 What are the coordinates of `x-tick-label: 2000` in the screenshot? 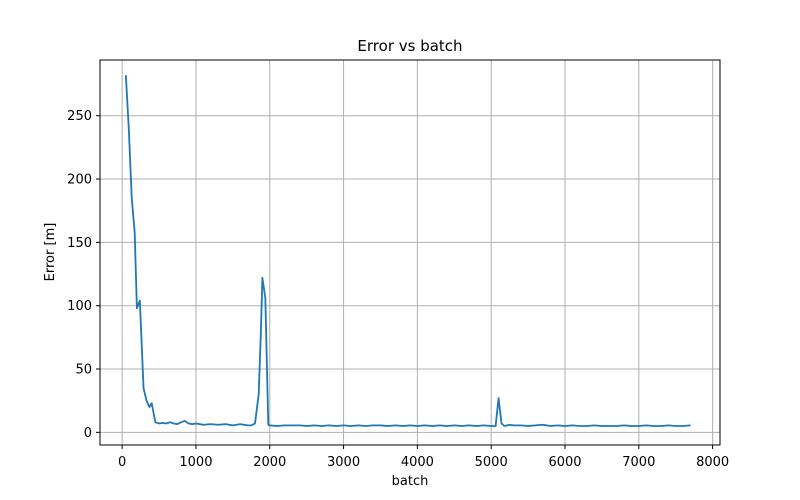 It's located at (269, 462).